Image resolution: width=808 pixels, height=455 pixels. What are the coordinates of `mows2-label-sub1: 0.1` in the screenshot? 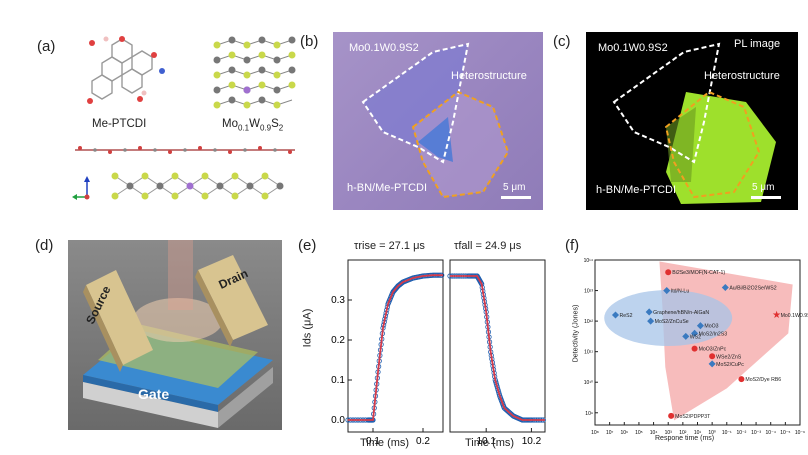 It's located at (243, 128).